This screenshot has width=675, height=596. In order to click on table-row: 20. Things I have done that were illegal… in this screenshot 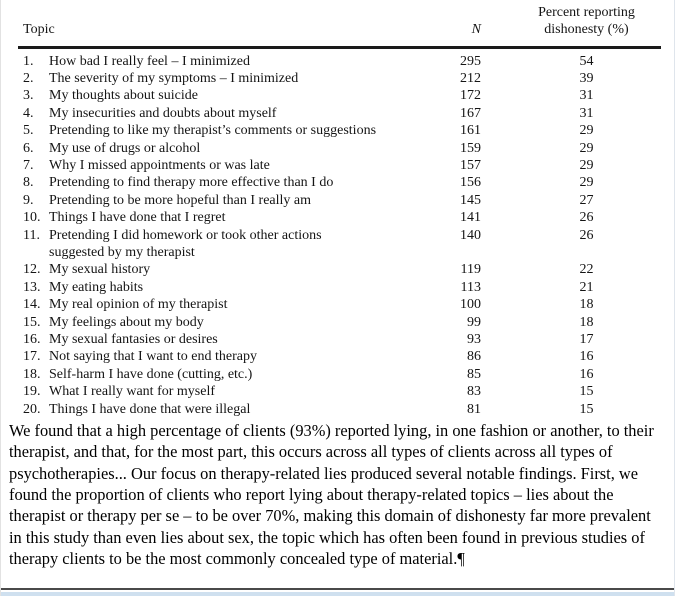, I will do `click(337, 409)`.